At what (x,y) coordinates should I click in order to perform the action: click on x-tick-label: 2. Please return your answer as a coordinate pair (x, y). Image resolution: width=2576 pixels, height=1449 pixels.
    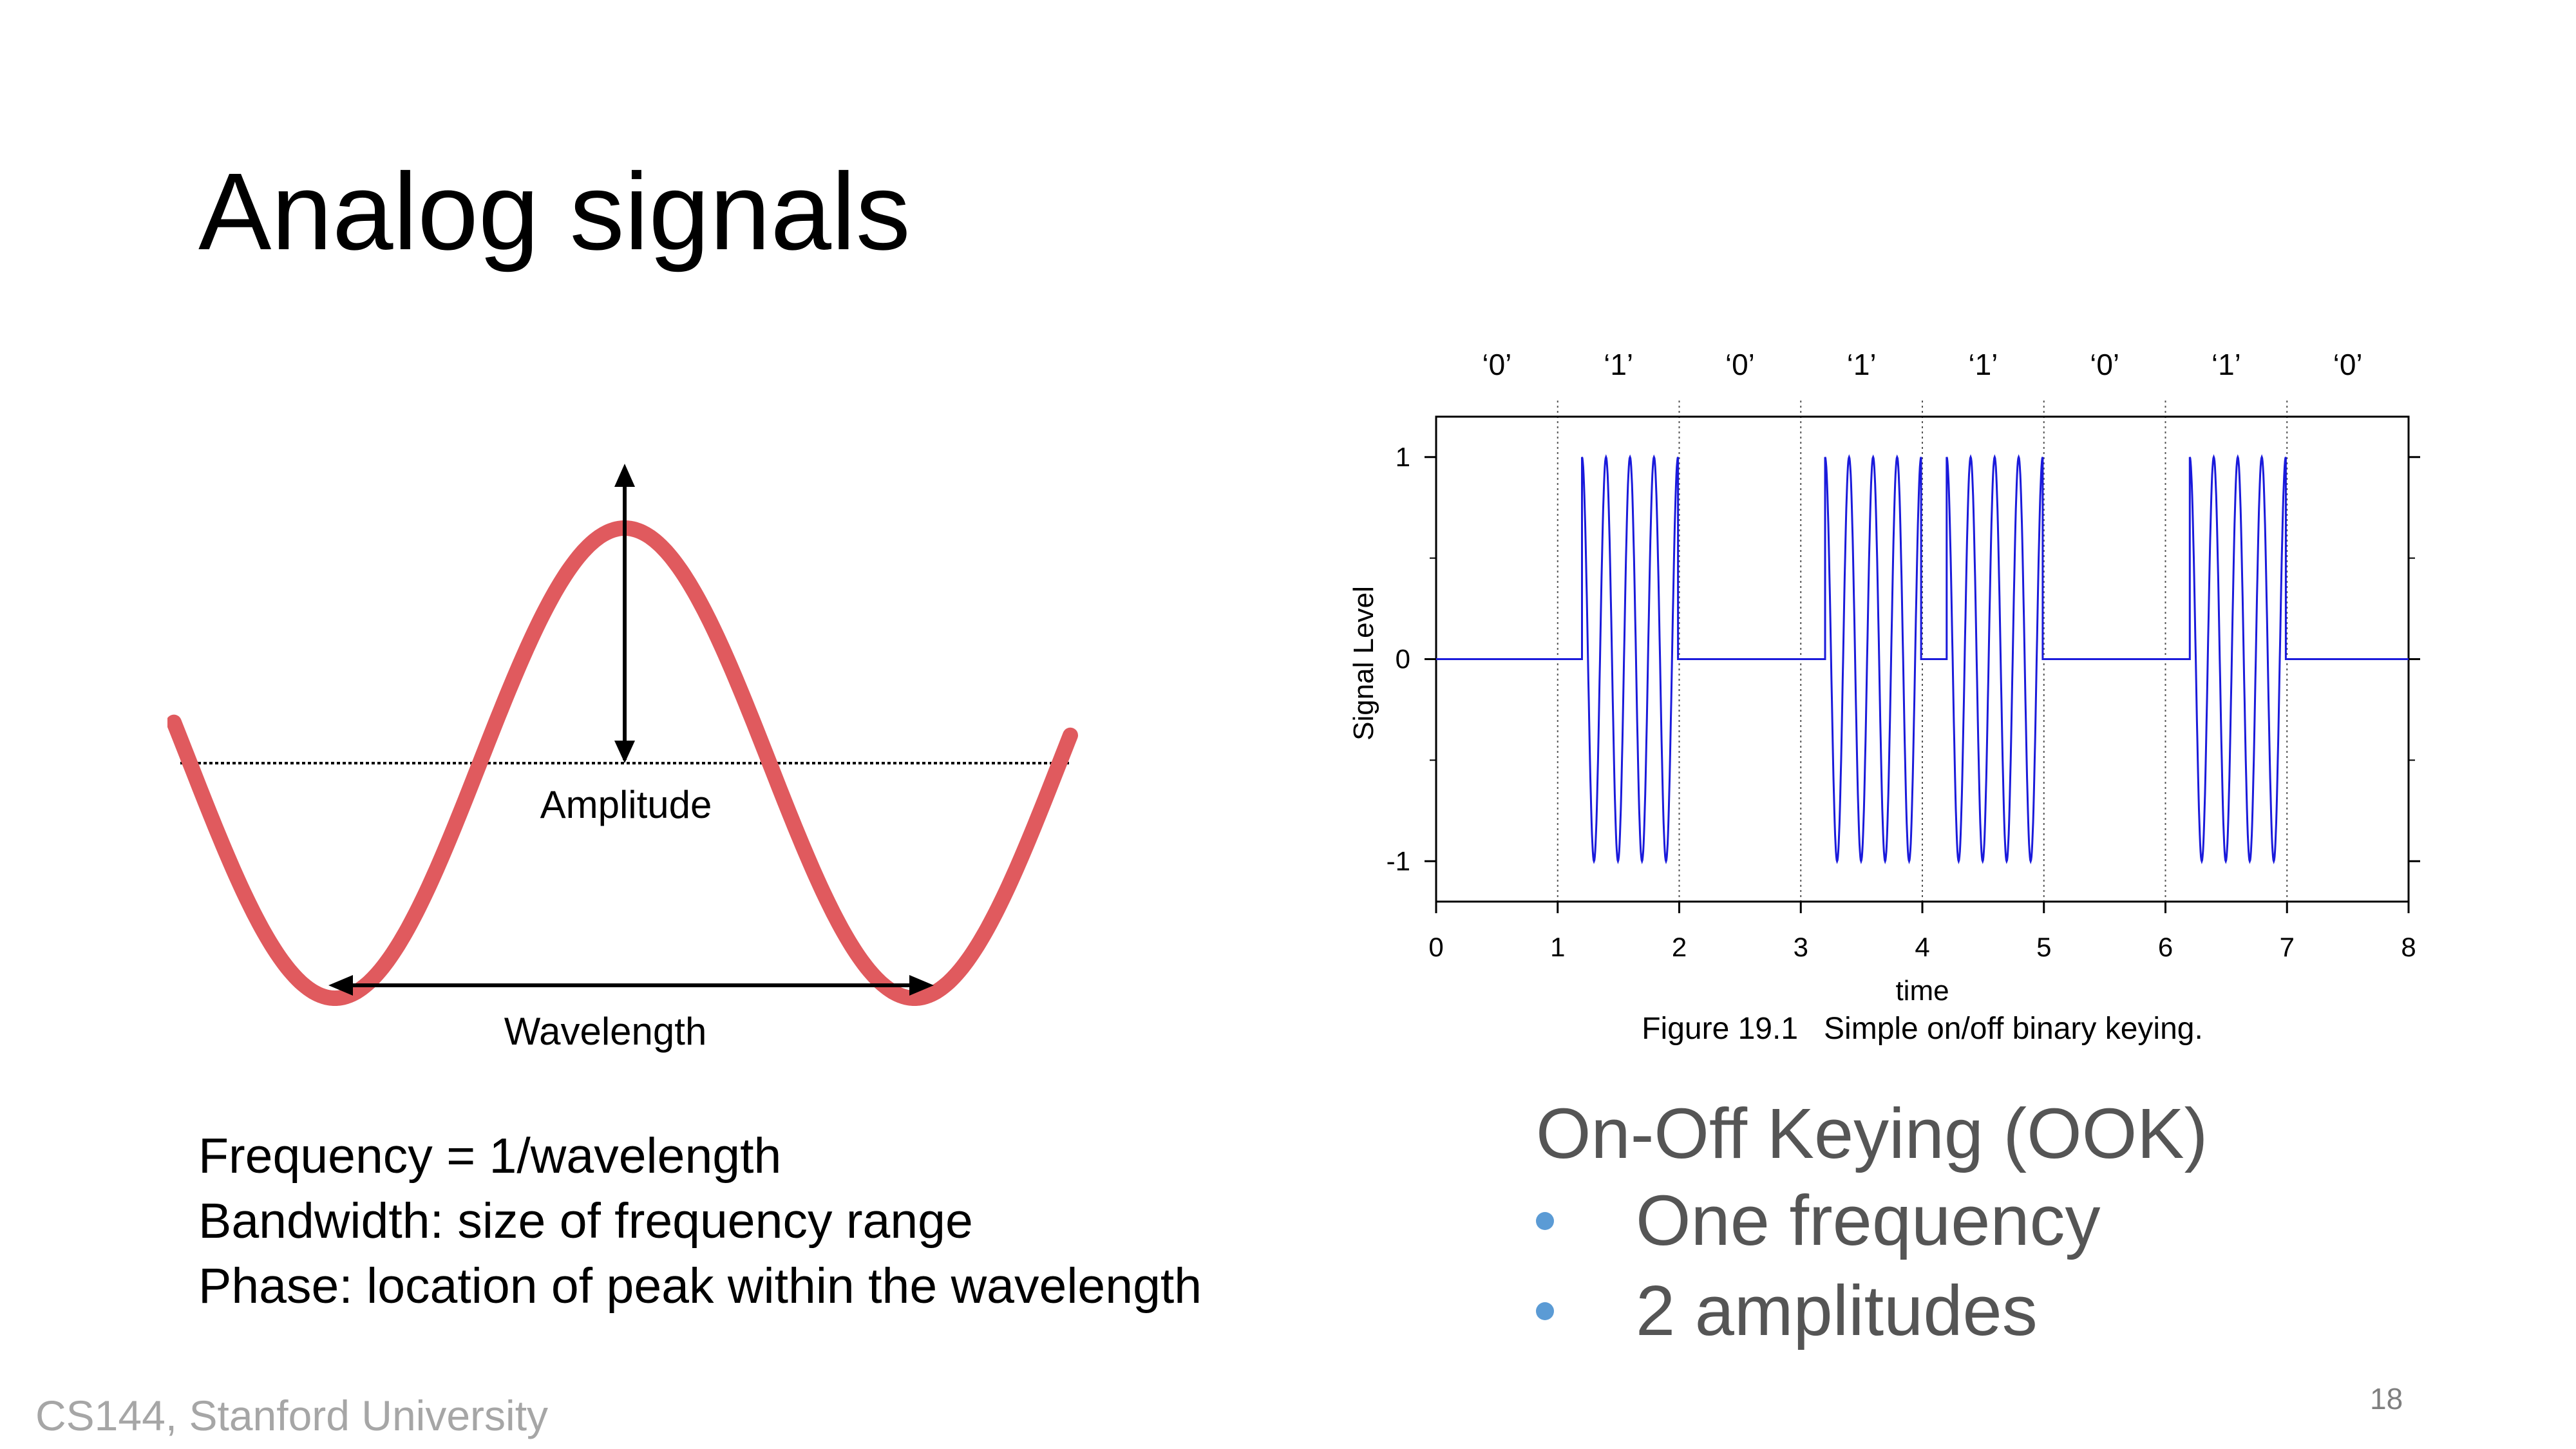
    Looking at the image, I should click on (1679, 947).